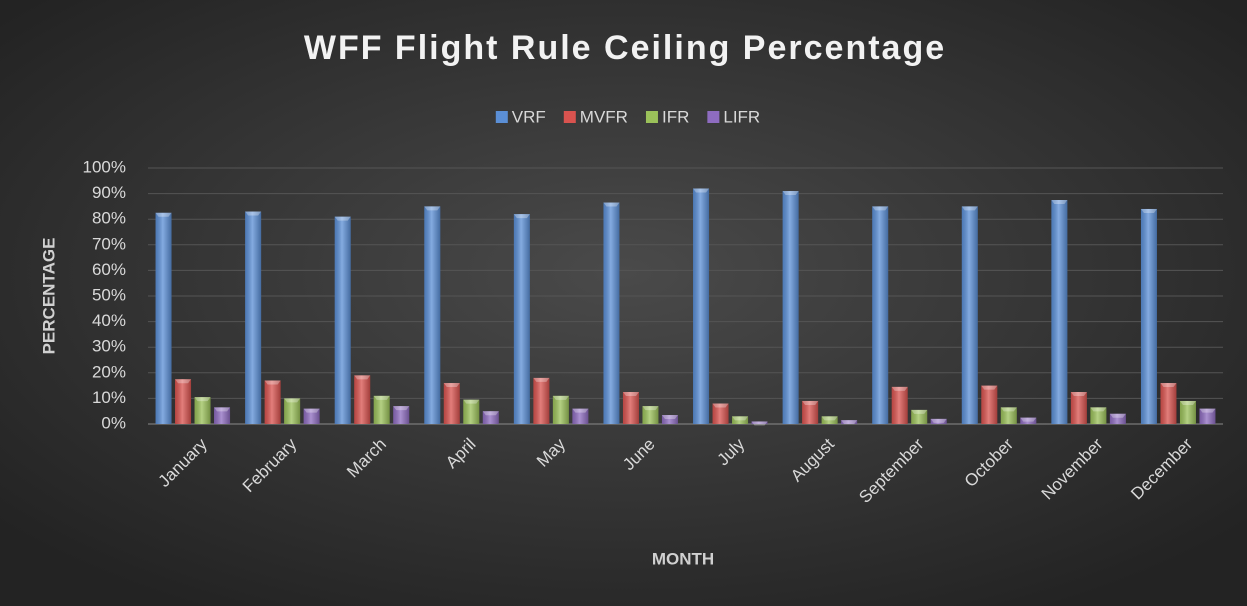  I want to click on legend-item: IFR, so click(667, 116).